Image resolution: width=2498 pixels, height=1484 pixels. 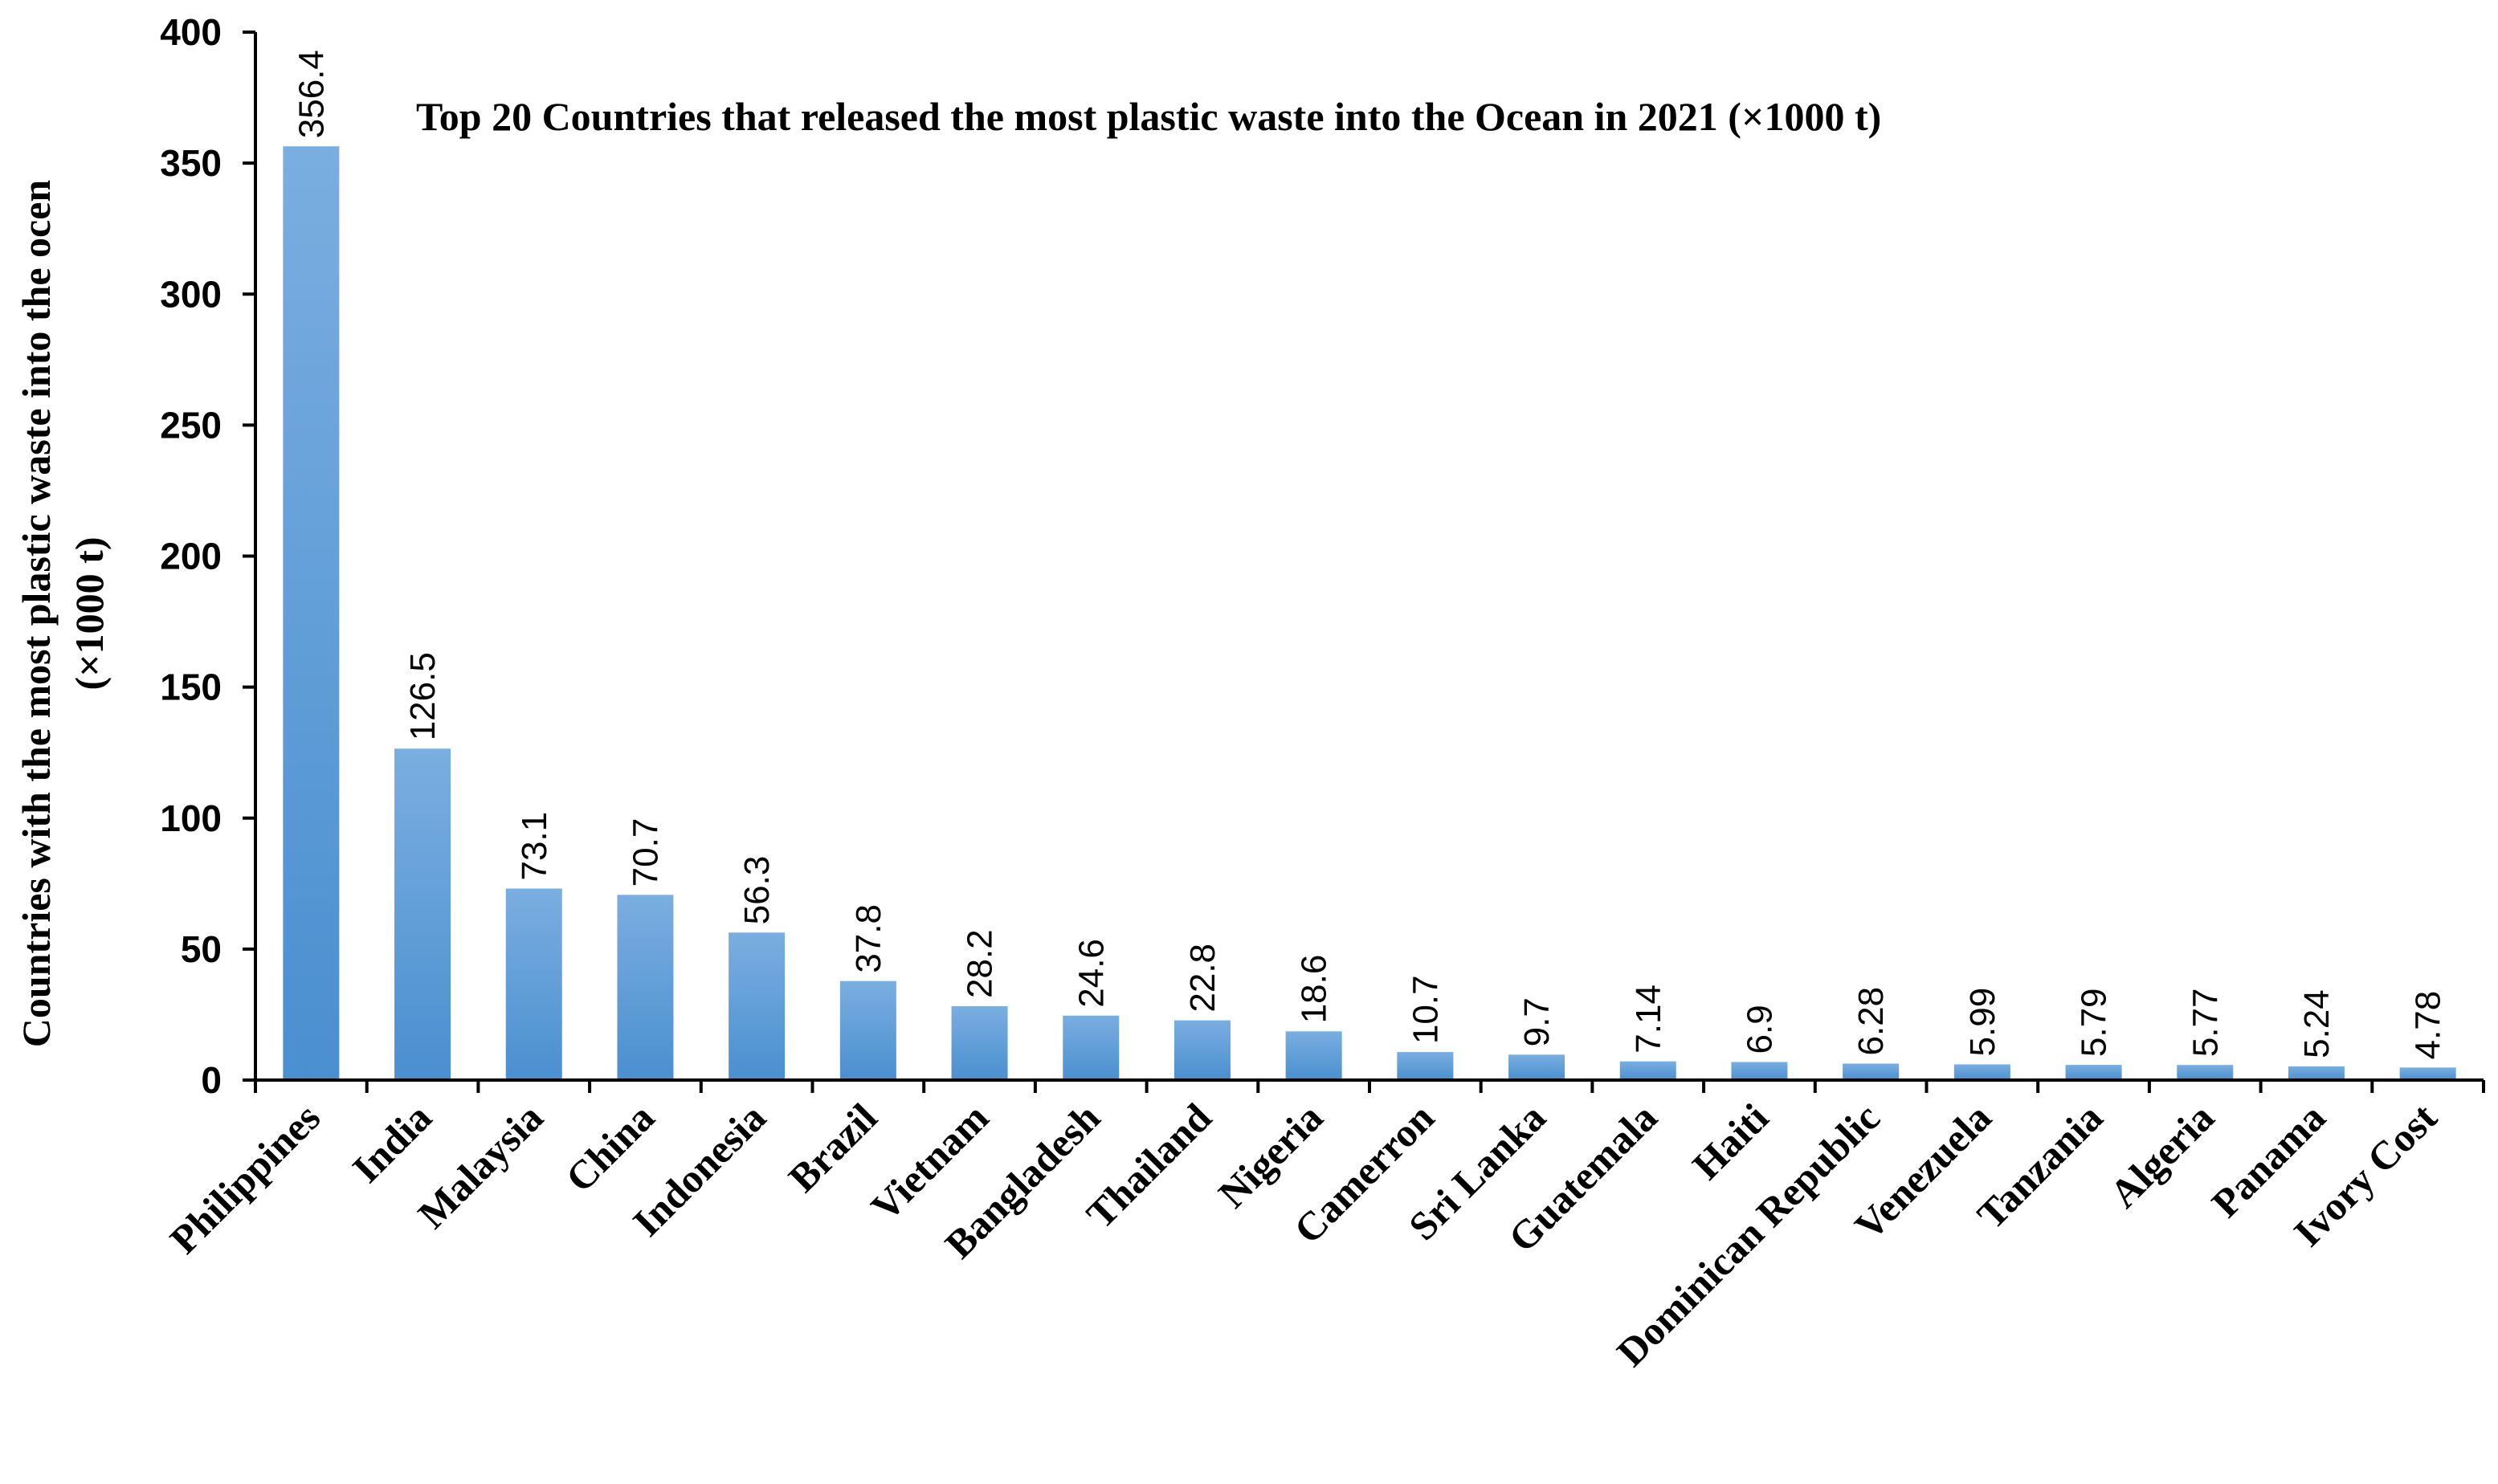 I want to click on data-label: 5.77, so click(x=2205, y=1023).